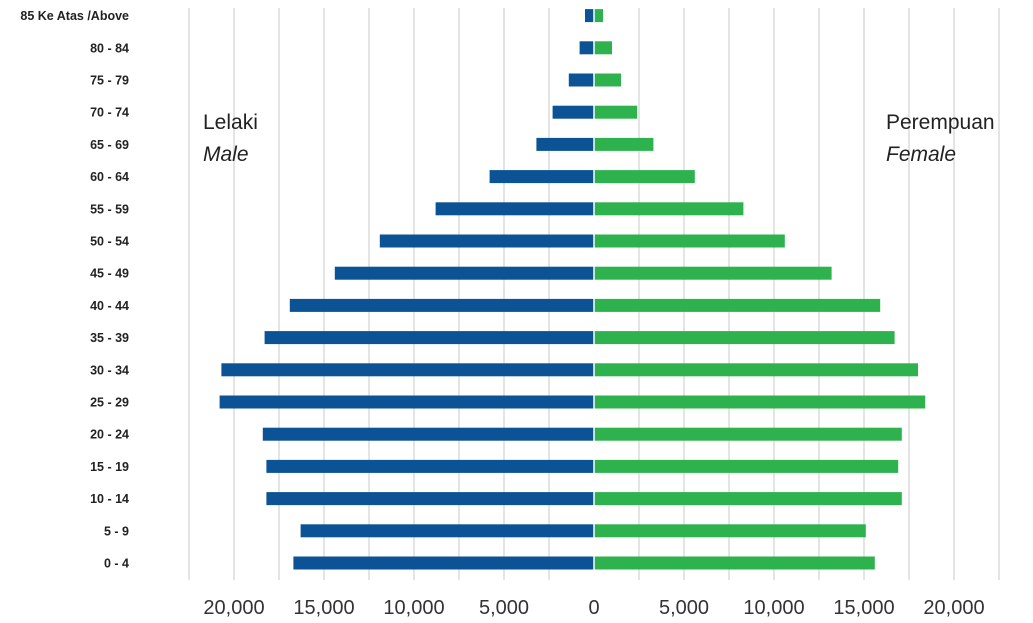 This screenshot has height=623, width=1033. I want to click on category-label: 70 - 74, so click(109, 113).